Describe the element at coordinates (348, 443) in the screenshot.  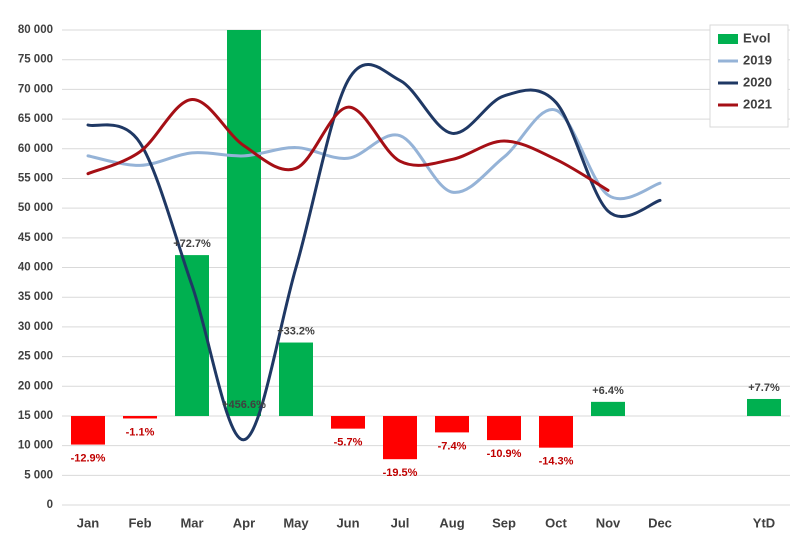
I see `data-label: -5.7%` at that location.